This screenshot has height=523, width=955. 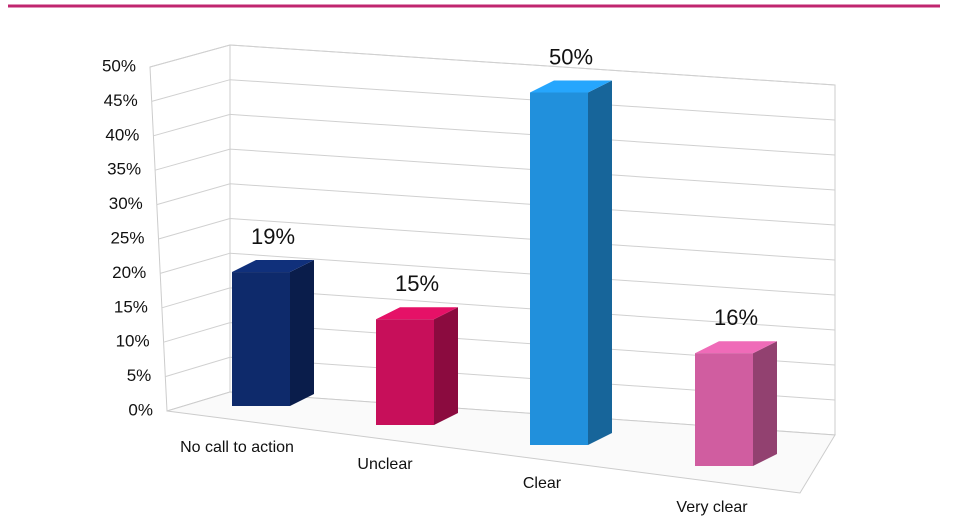 What do you see at coordinates (122, 134) in the screenshot?
I see `y-tick-label: 40%` at bounding box center [122, 134].